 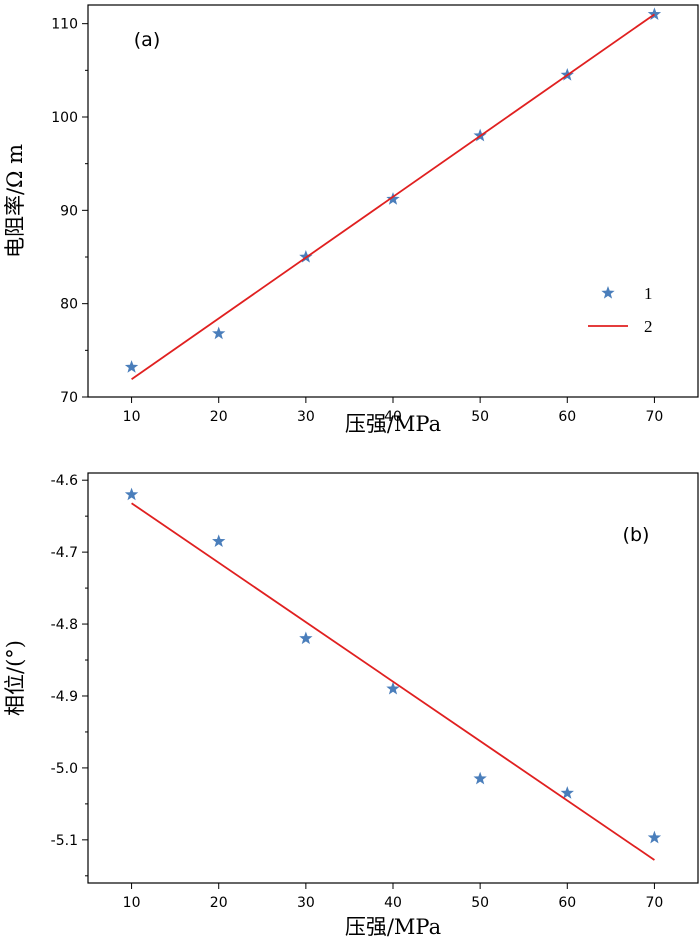 What do you see at coordinates (64, 553) in the screenshot?
I see `y-tick-label: -4.7` at bounding box center [64, 553].